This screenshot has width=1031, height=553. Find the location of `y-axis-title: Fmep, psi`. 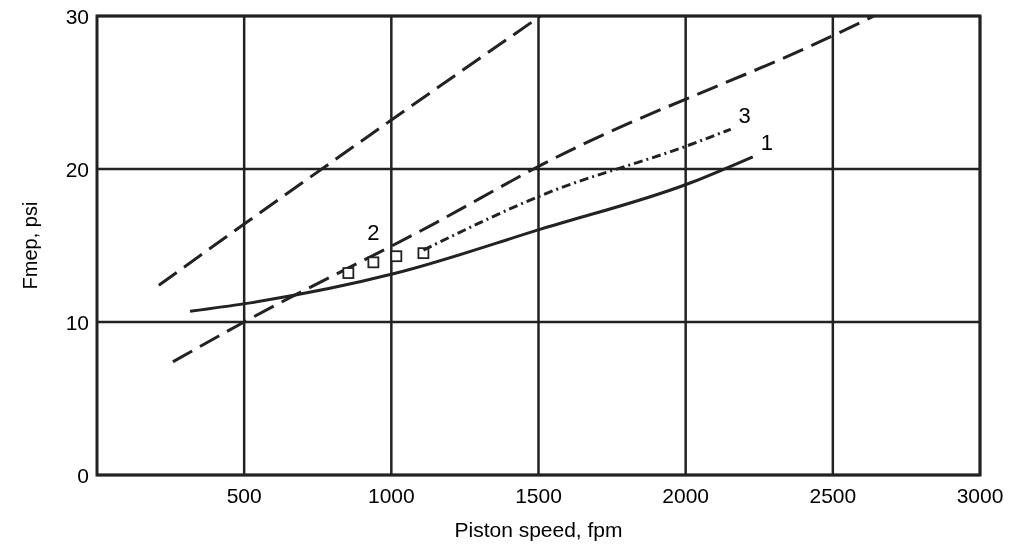

y-axis-title: Fmep, psi is located at coordinates (30, 245).